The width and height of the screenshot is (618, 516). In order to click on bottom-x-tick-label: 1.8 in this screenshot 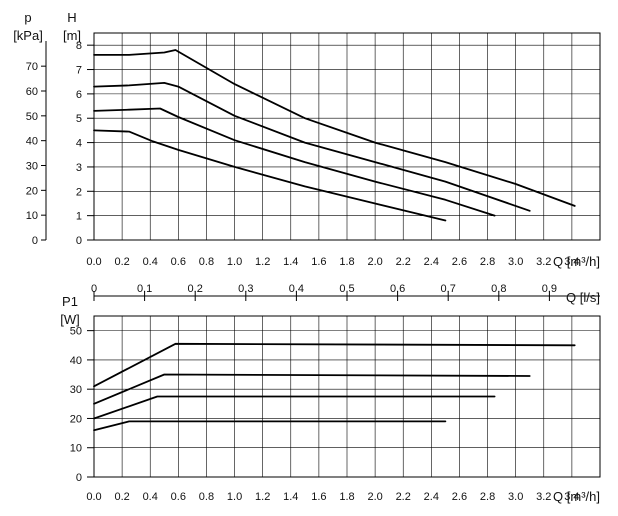, I will do `click(346, 497)`.